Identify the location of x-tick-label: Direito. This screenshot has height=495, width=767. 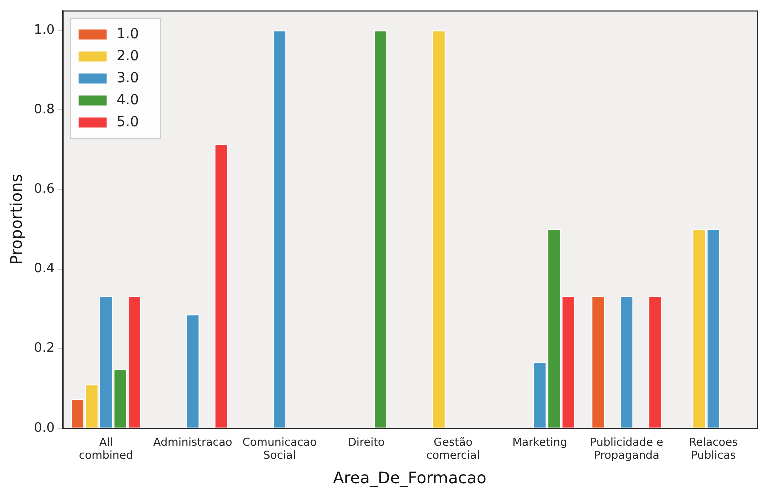
(367, 442).